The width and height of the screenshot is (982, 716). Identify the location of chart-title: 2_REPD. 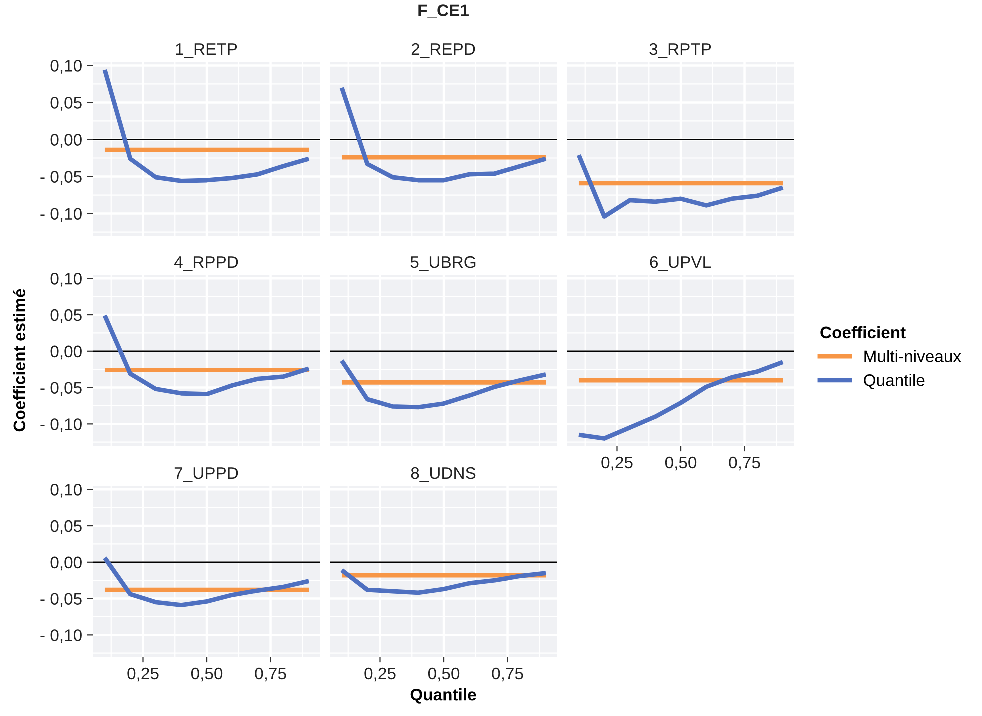
(444, 50).